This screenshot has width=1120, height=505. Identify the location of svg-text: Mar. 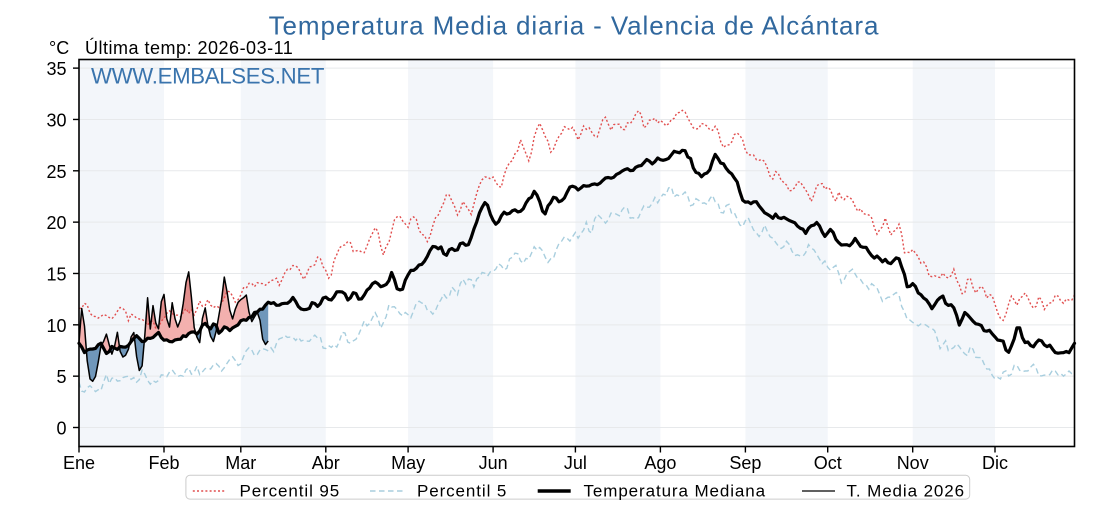
(240, 463).